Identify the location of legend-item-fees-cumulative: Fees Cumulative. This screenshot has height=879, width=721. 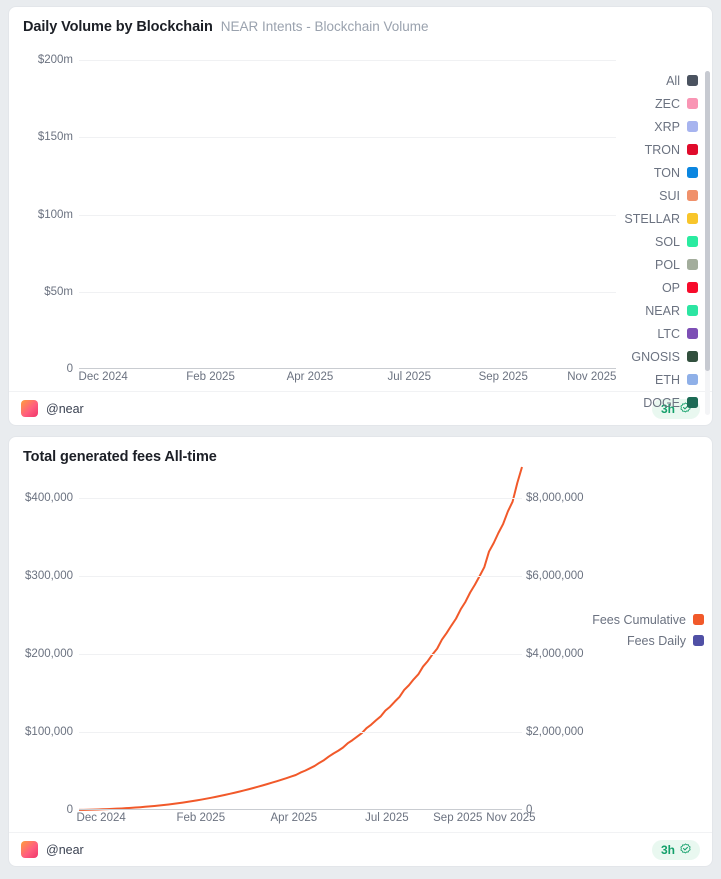
(648, 619).